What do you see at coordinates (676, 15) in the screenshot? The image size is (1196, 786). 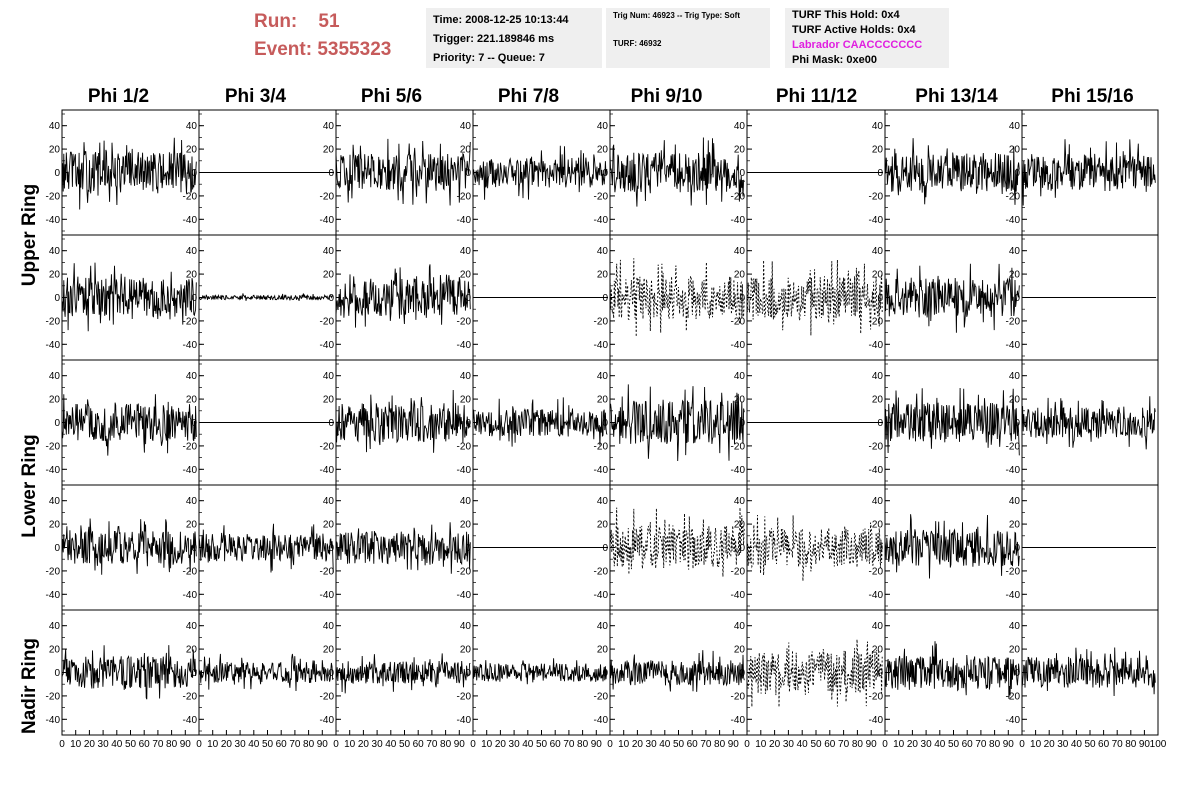 I see `trig-num-line: Trig Num: 46923 -- Trig Type: Soft` at bounding box center [676, 15].